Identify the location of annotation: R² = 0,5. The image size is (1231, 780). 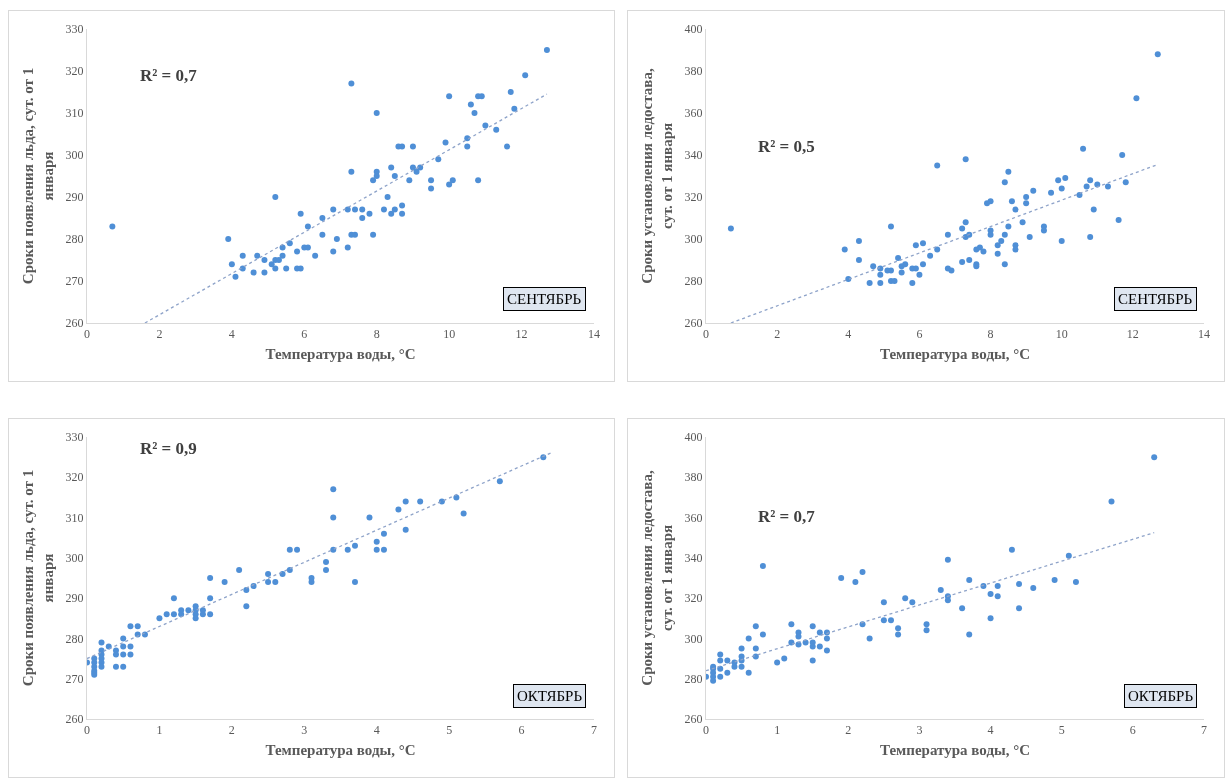
(786, 146).